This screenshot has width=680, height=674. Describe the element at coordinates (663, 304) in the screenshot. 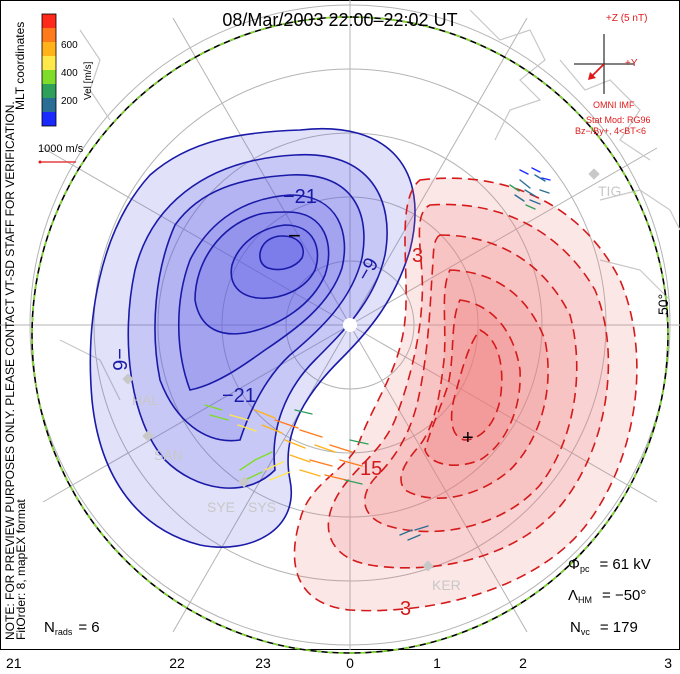

I see `latitude-label: 50°` at that location.